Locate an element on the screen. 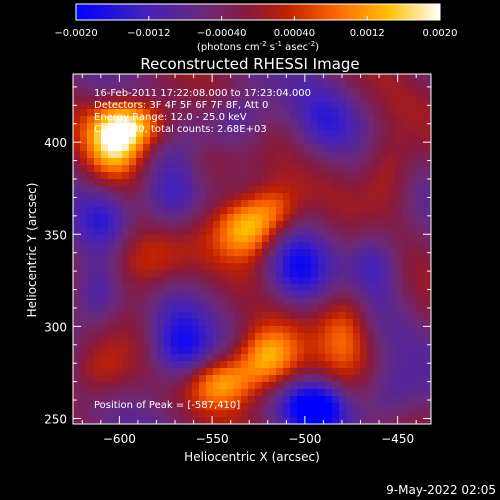 This screenshot has width=500, height=500. annotation-energy: Energy Range: 12.0 - 25.0 keV is located at coordinates (170, 117).